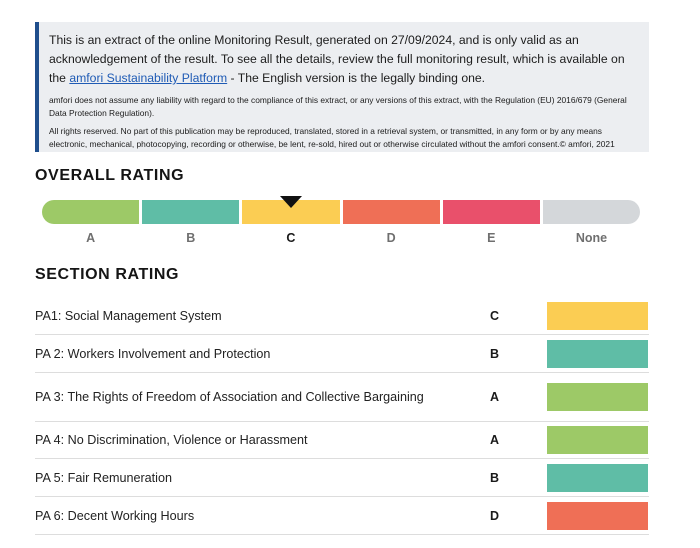 This screenshot has height=548, width=700. I want to click on rating-label-e: E, so click(491, 238).